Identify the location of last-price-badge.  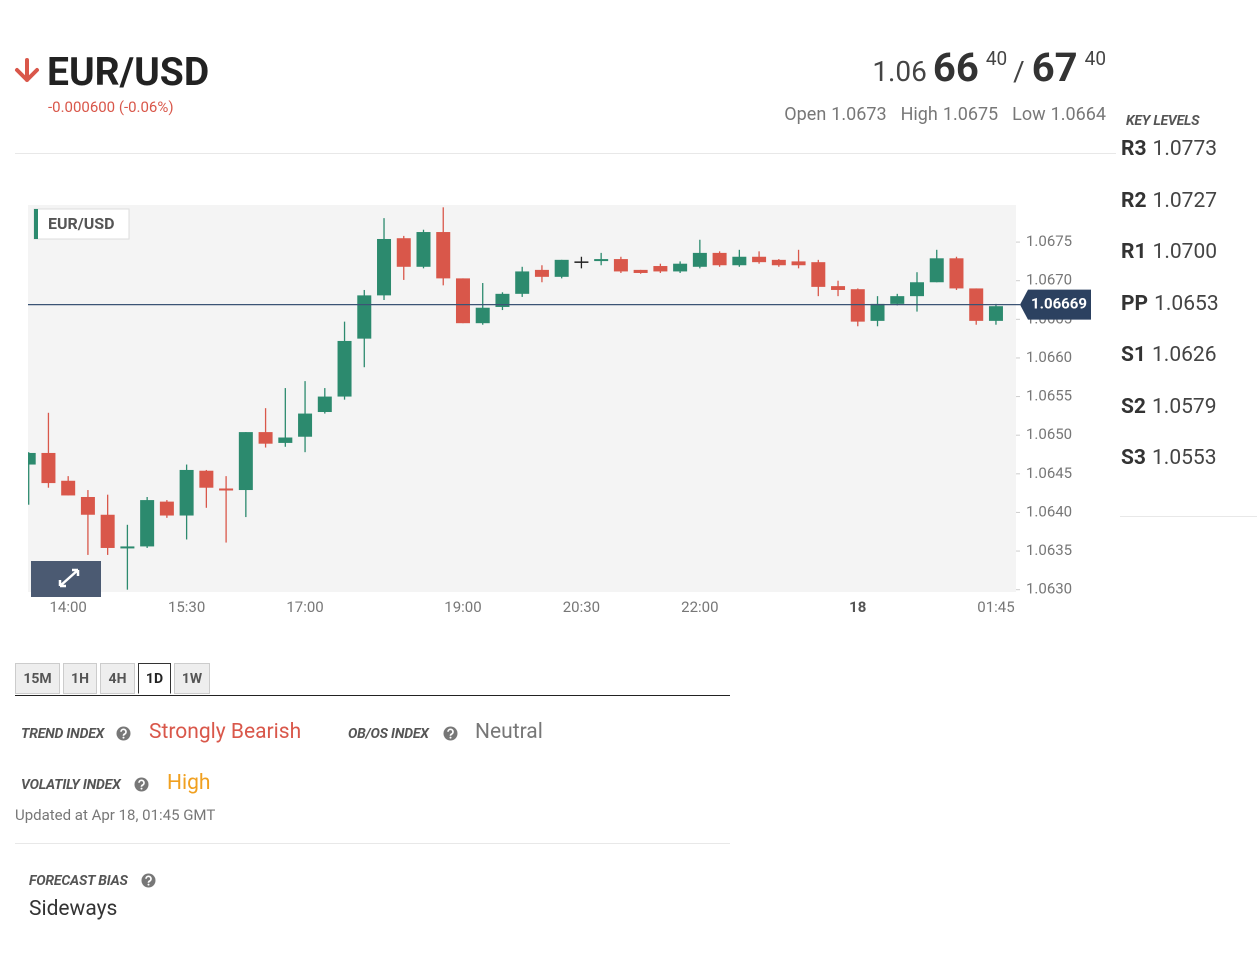
(1055, 304).